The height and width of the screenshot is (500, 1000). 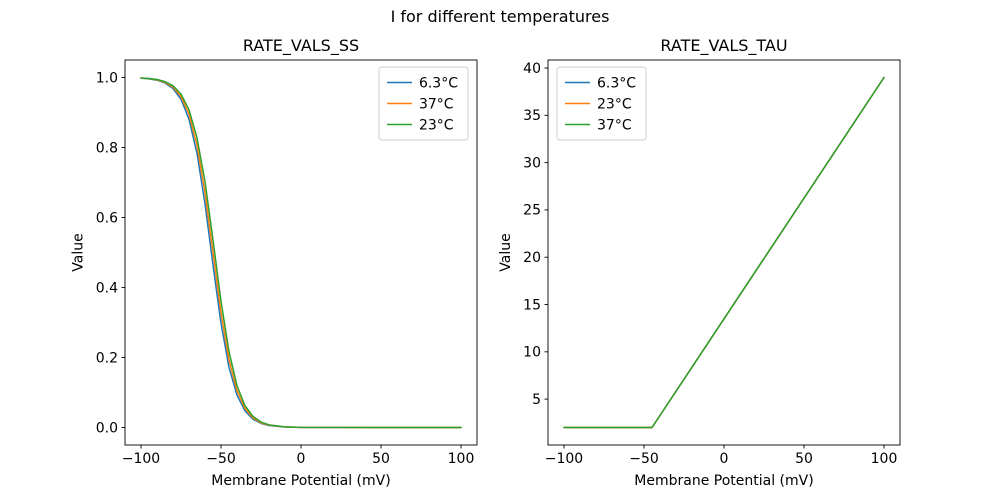 What do you see at coordinates (500, 16) in the screenshot?
I see `figure-title: I for different temperatures` at bounding box center [500, 16].